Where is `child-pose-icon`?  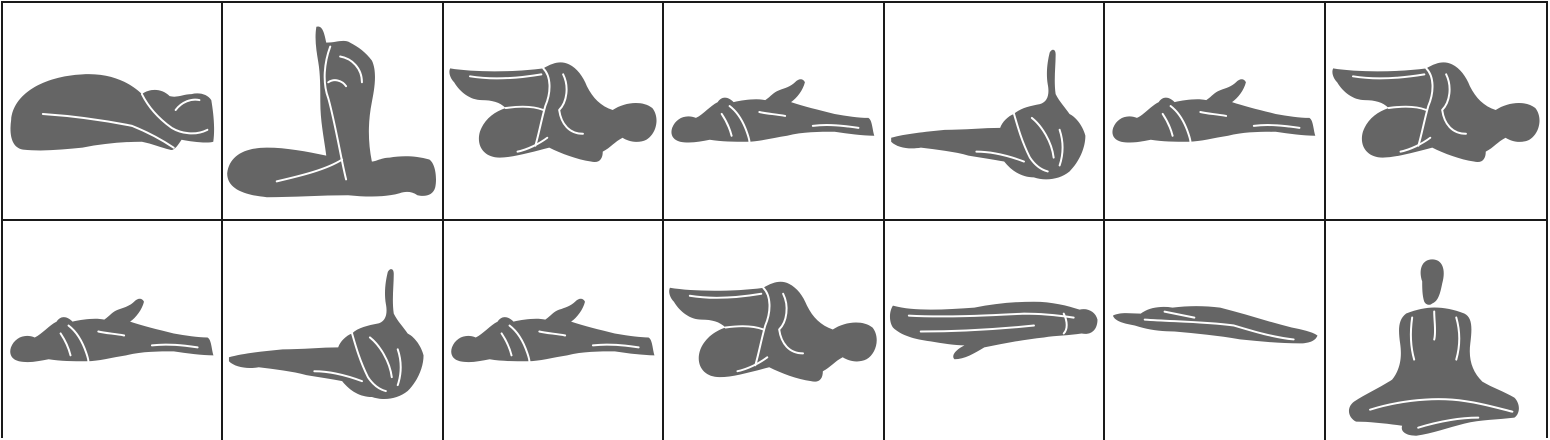 child-pose-icon is located at coordinates (112, 111).